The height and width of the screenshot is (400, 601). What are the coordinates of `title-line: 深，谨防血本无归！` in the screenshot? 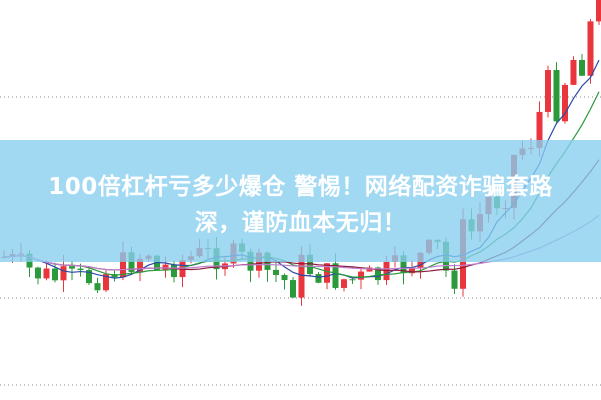 It's located at (300, 223).